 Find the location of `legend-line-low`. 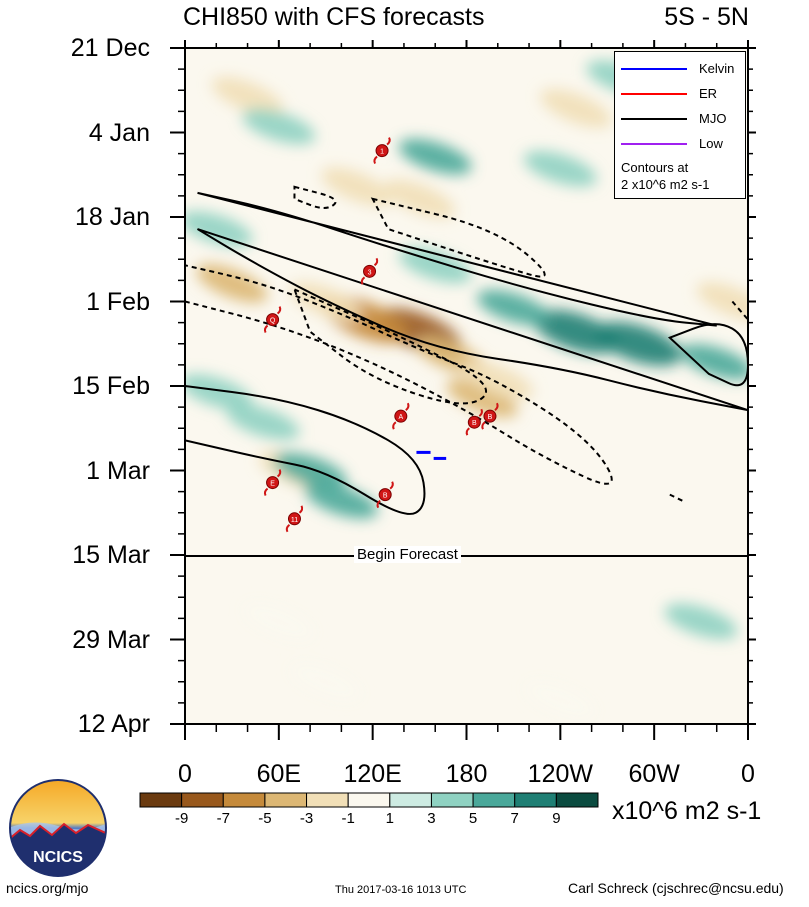

legend-line-low is located at coordinates (654, 144).